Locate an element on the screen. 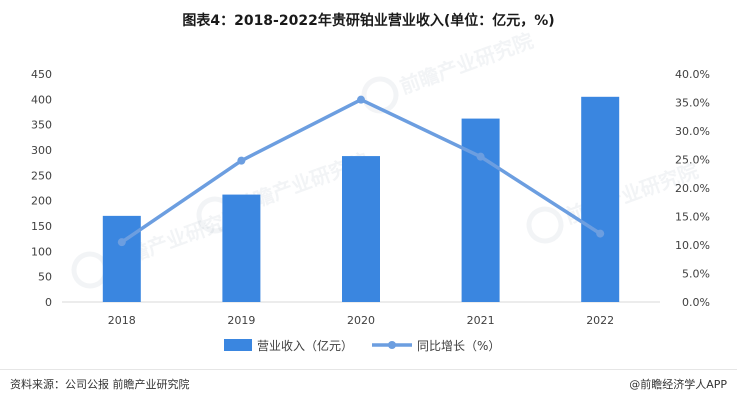 This screenshot has height=403, width=737. left-tick-label: 200 is located at coordinates (41, 201).